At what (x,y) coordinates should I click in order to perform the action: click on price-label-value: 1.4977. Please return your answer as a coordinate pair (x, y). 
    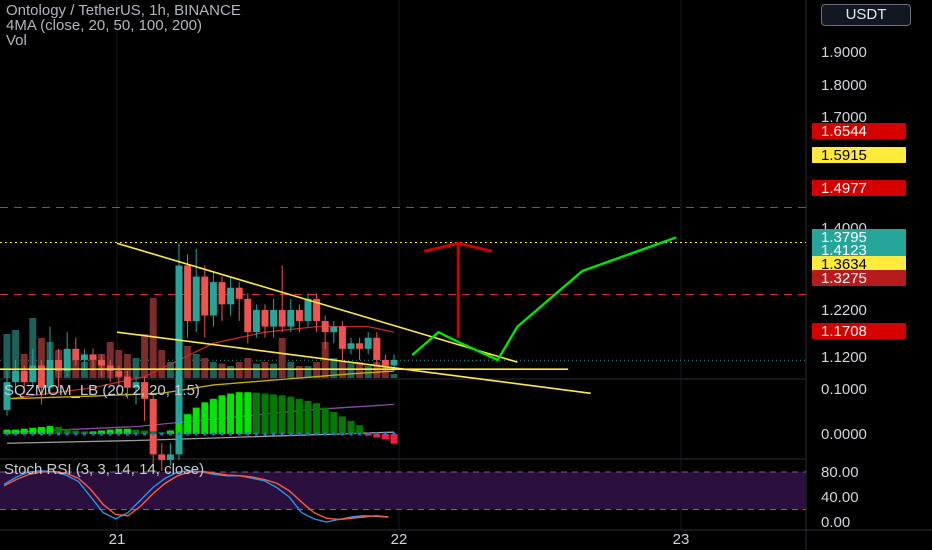
    Looking at the image, I should click on (844, 188).